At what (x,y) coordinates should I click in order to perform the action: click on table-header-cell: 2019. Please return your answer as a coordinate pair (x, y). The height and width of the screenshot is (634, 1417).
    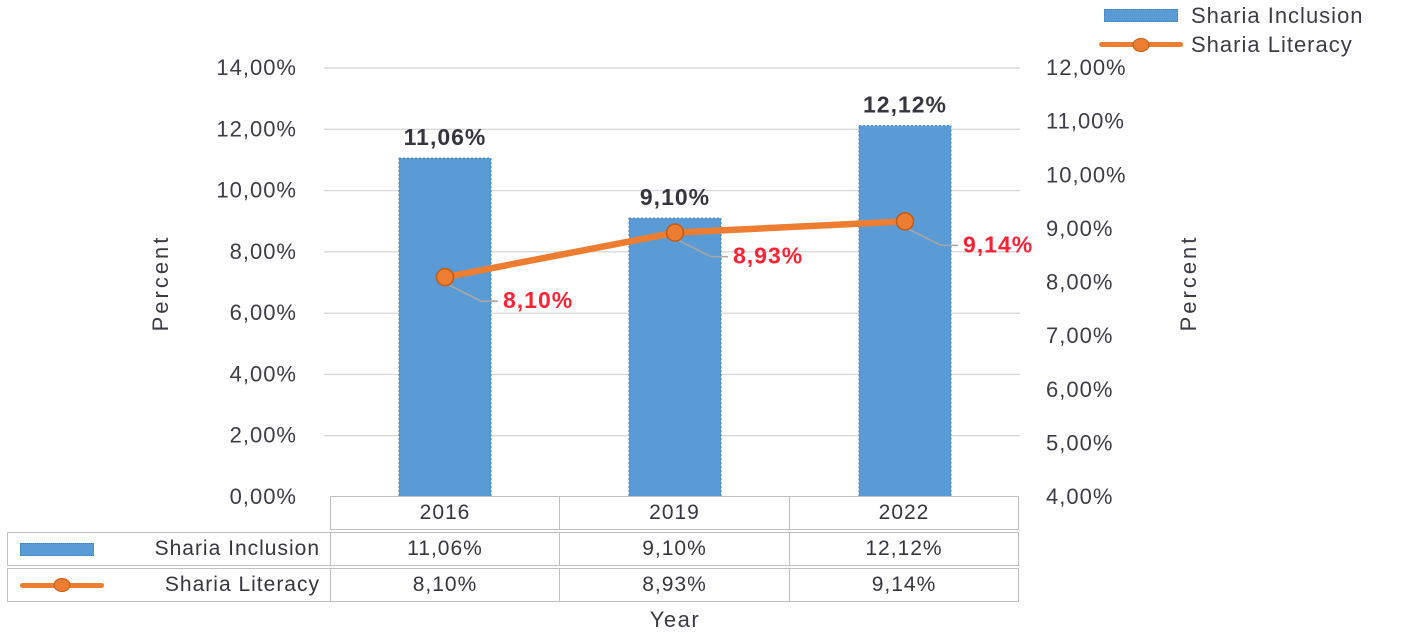
    Looking at the image, I should click on (674, 513).